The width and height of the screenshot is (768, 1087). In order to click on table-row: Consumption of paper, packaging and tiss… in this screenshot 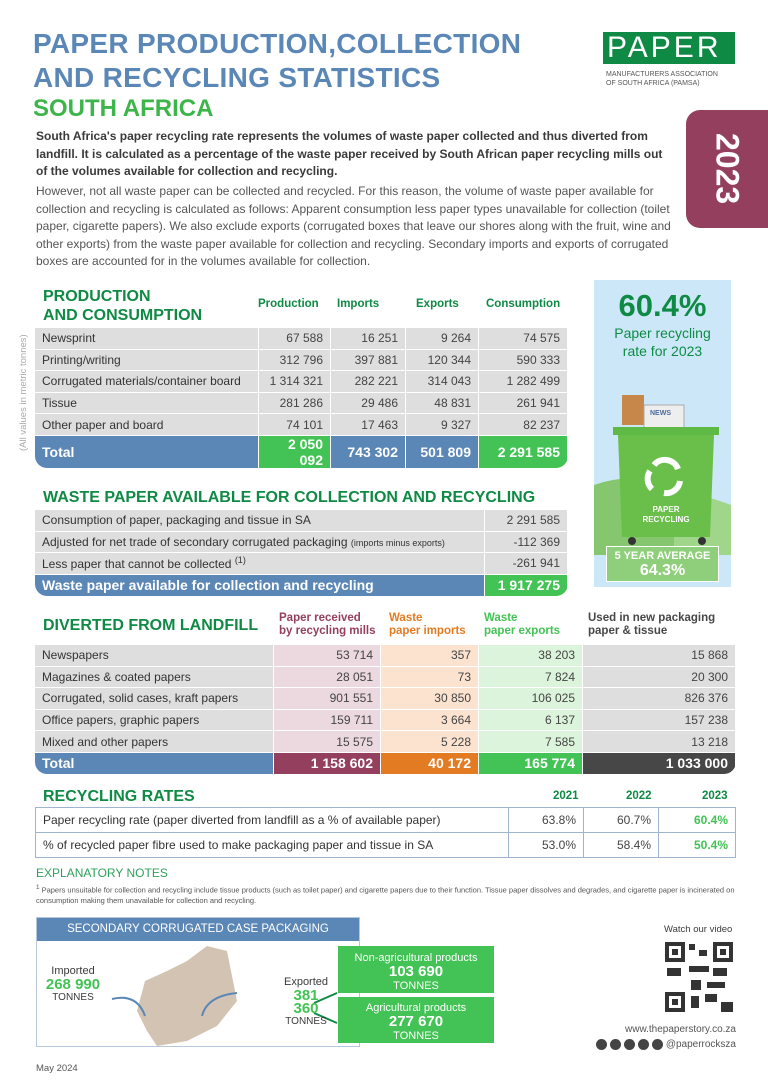, I will do `click(301, 520)`.